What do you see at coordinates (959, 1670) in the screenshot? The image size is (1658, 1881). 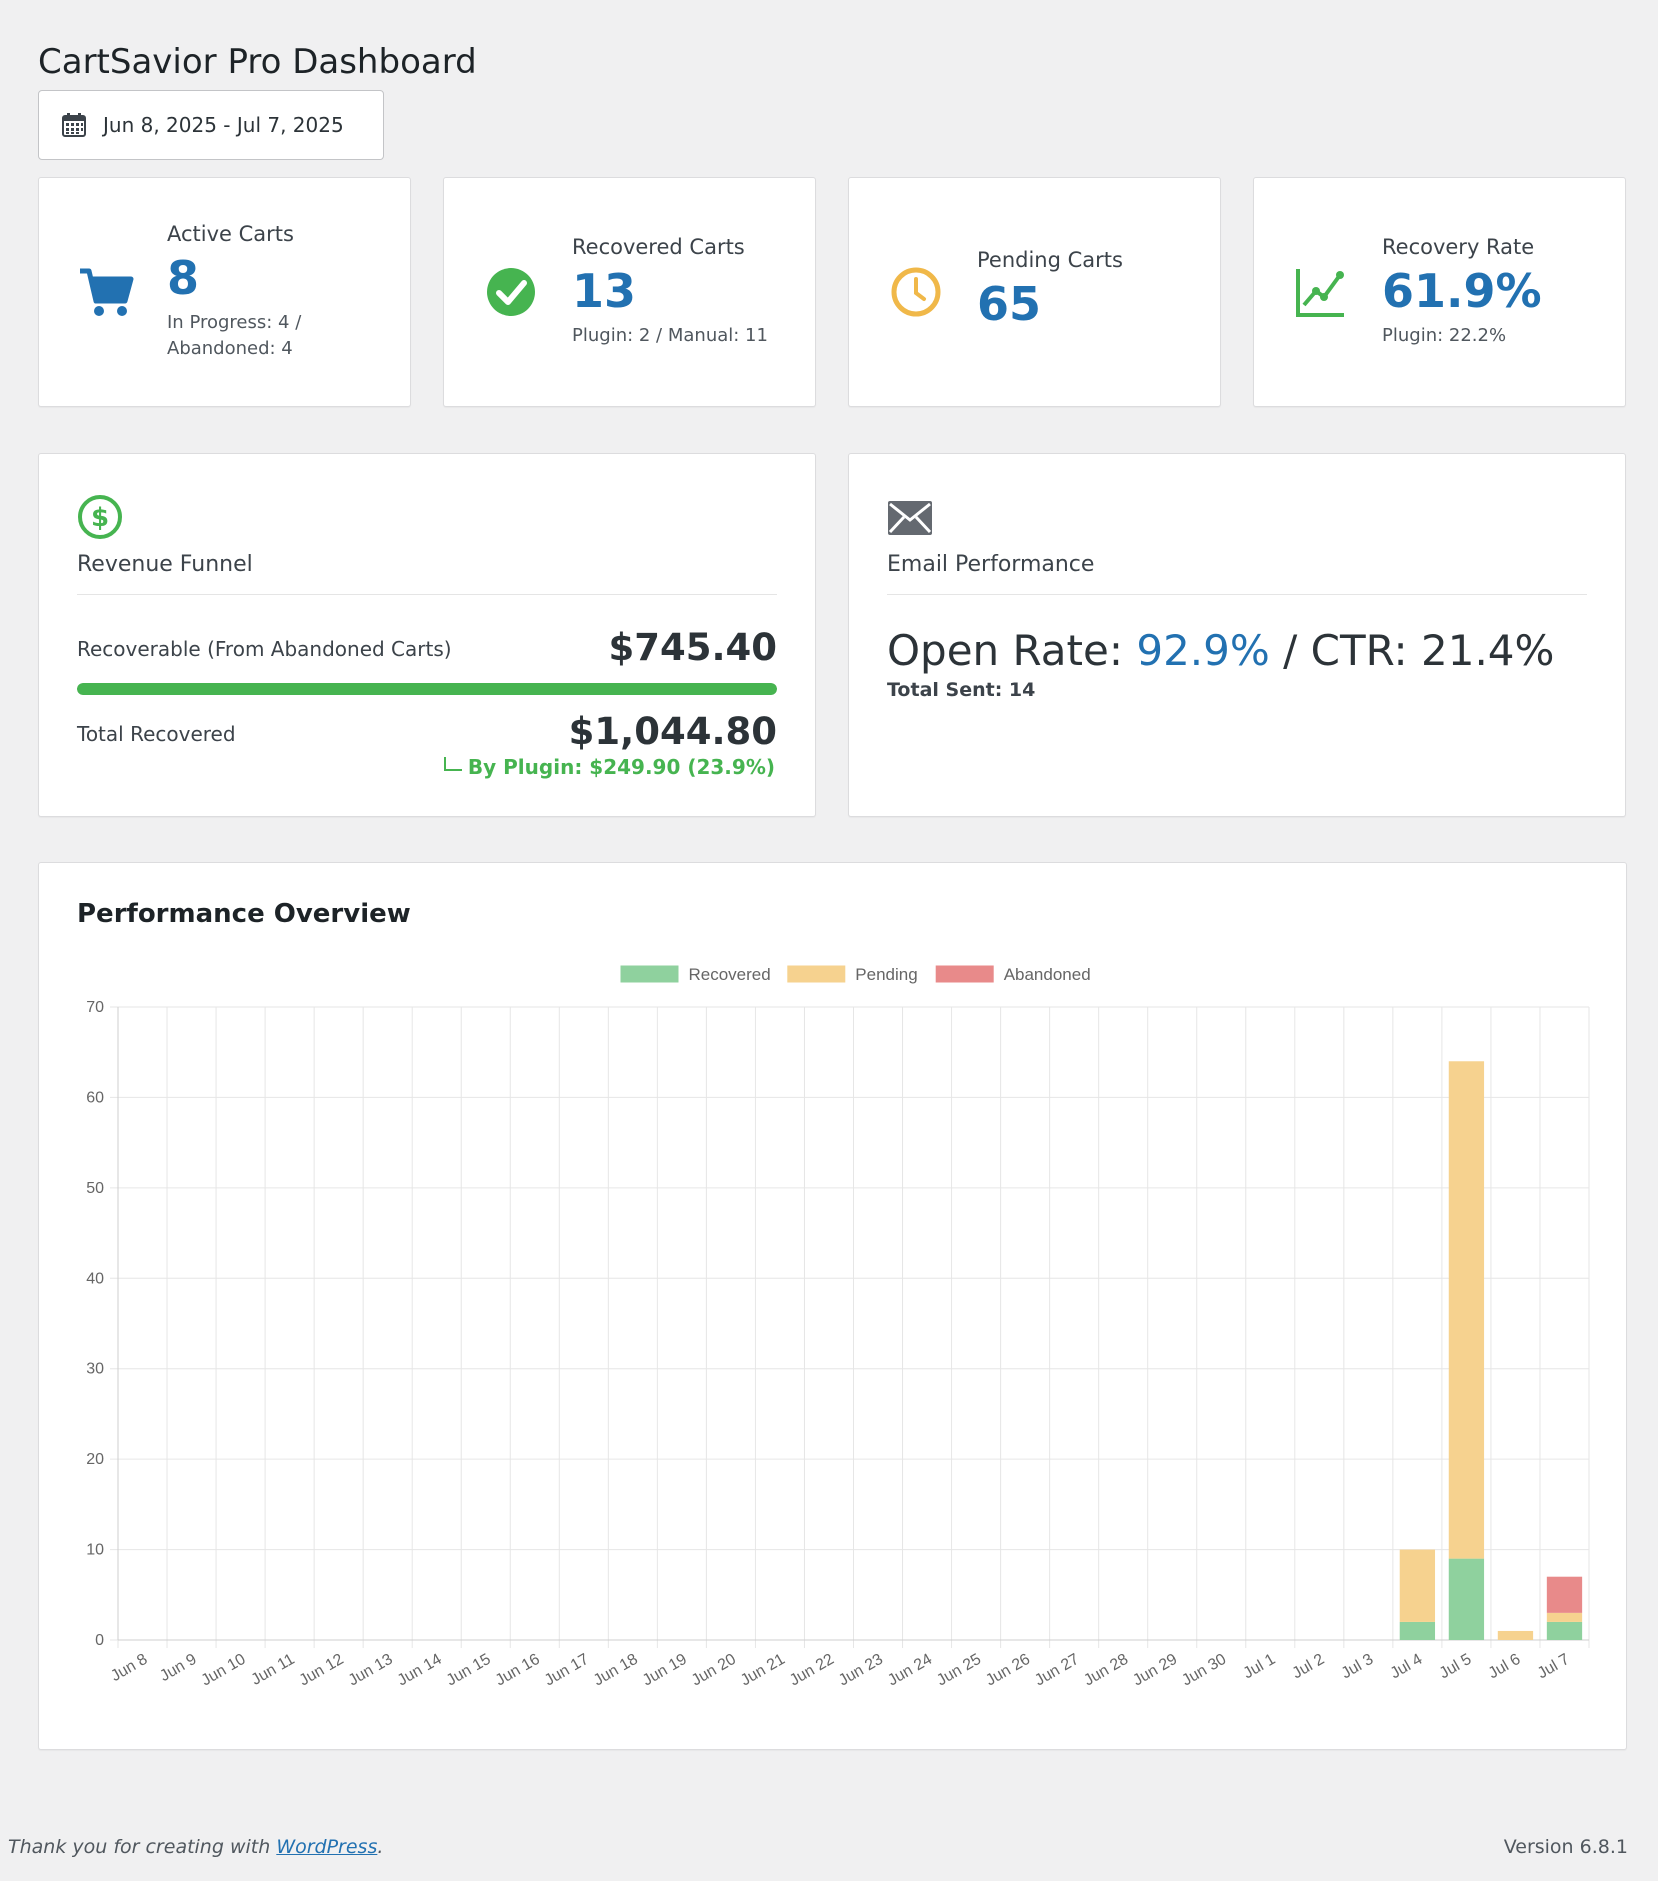 I see `x-tick-label: Jun 25` at bounding box center [959, 1670].